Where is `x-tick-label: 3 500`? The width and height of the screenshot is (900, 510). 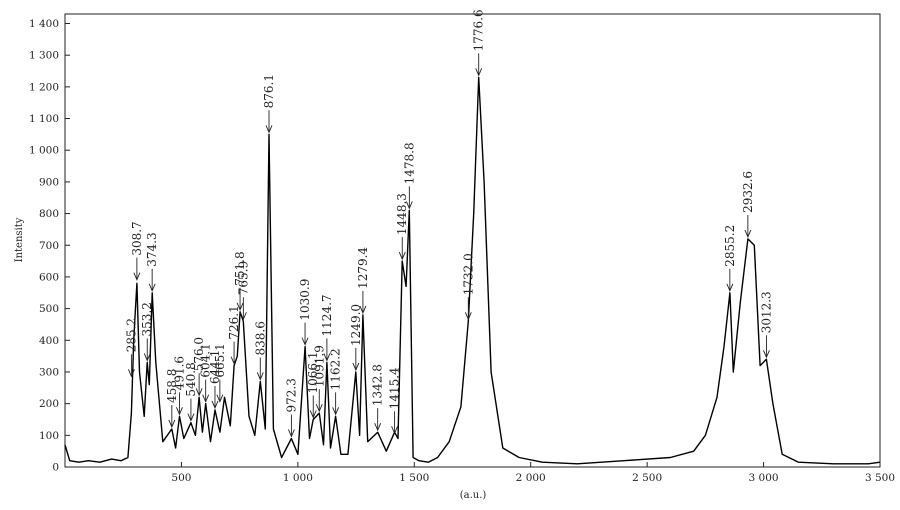 x-tick-label: 3 500 is located at coordinates (880, 478).